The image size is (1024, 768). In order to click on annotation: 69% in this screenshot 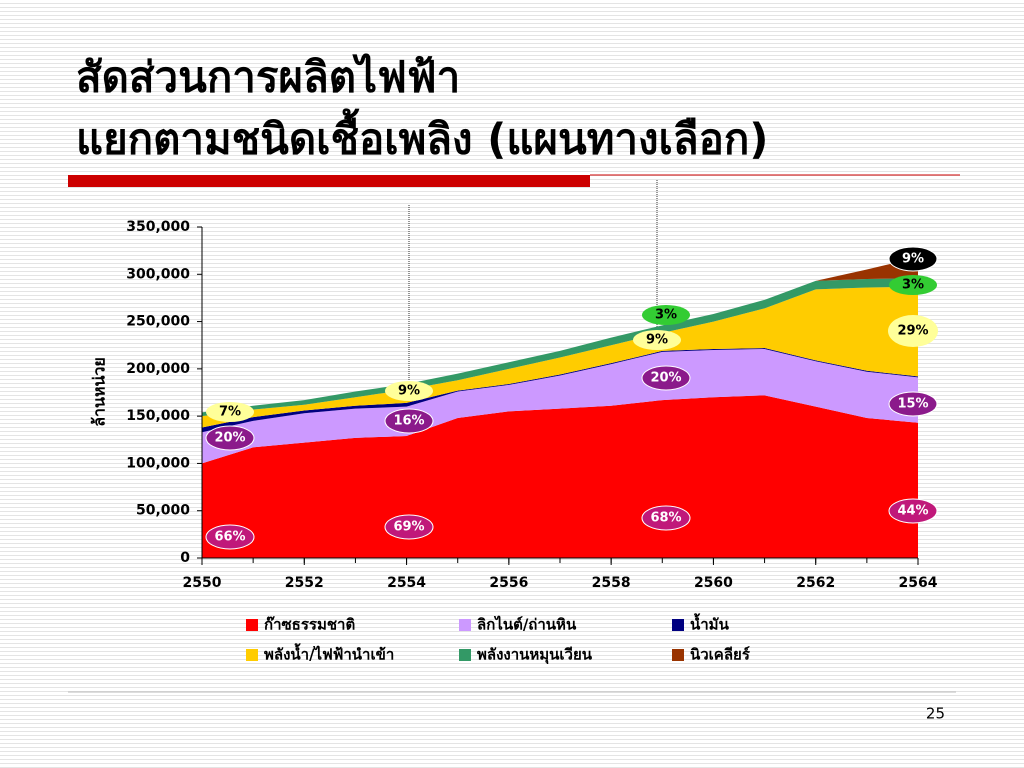, I will do `click(408, 527)`.